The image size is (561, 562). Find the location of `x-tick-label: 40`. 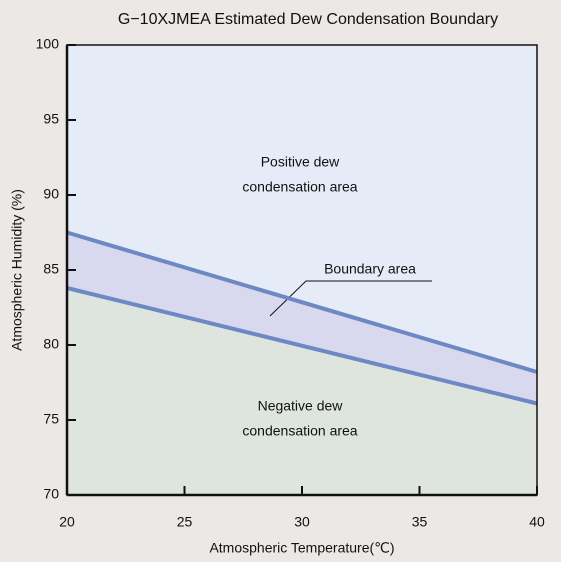

x-tick-label: 40 is located at coordinates (537, 522).